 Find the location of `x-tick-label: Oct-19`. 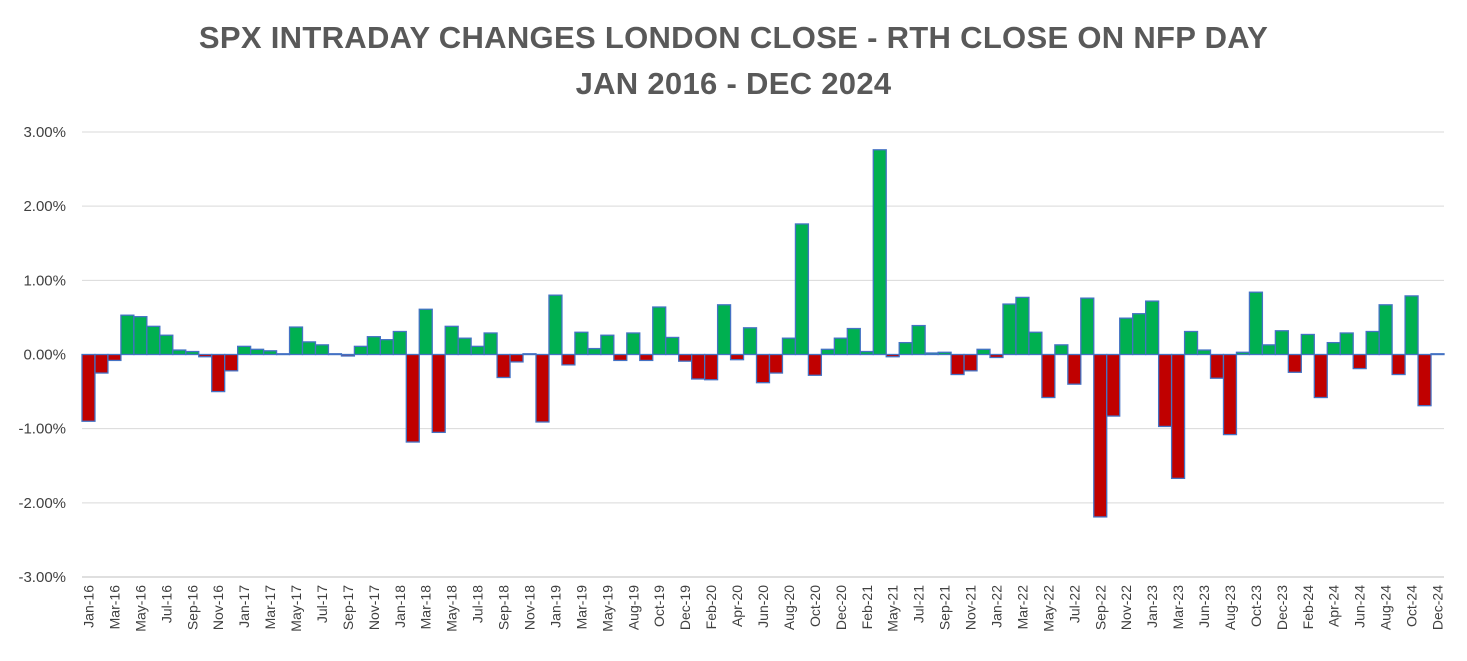

x-tick-label: Oct-19 is located at coordinates (659, 606).